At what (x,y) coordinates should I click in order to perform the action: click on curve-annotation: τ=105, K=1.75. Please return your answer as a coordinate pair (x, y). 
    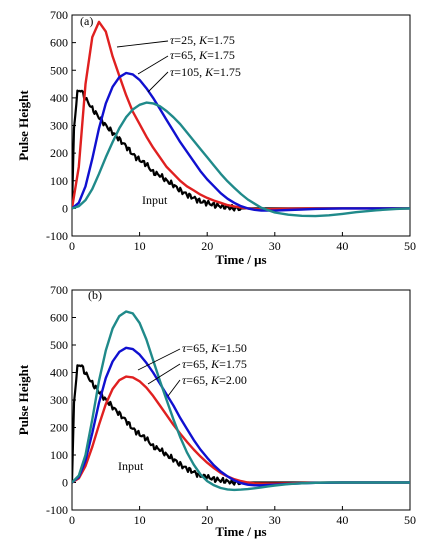
    Looking at the image, I should click on (205, 72).